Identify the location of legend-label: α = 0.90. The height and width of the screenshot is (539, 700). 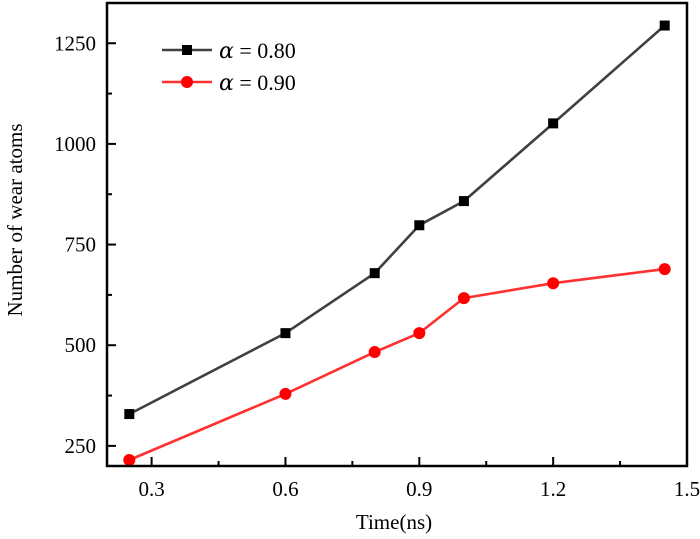
(257, 83).